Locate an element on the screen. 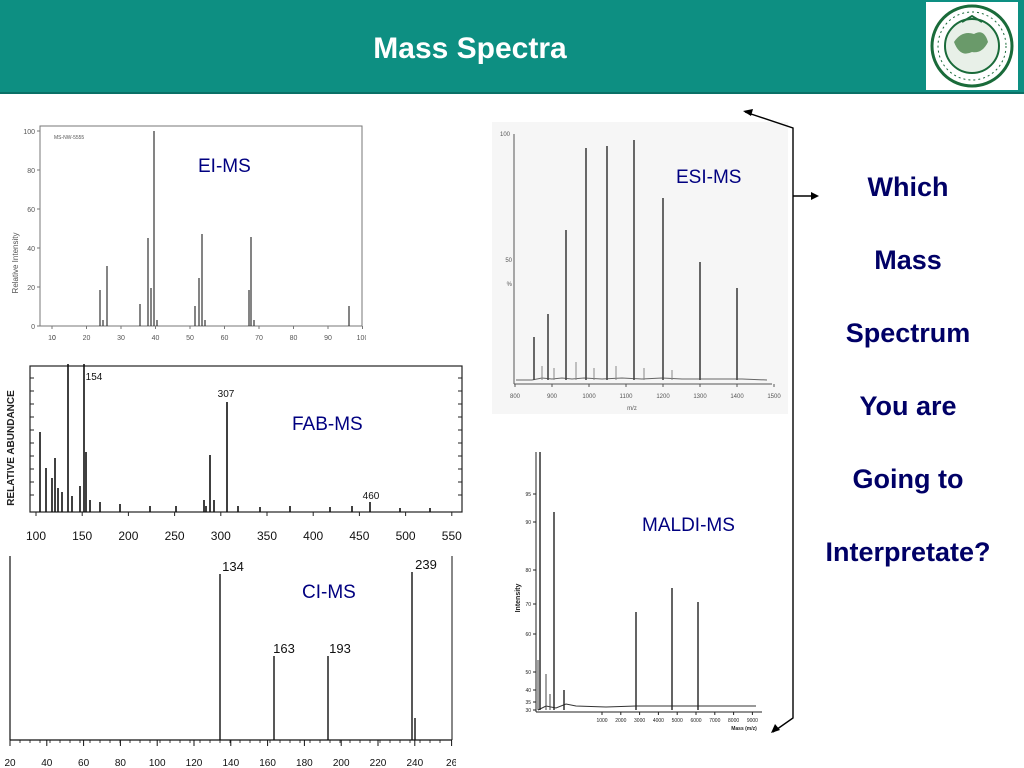 The width and height of the screenshot is (1024, 768). ci-xtick-label: 60 is located at coordinates (84, 763).